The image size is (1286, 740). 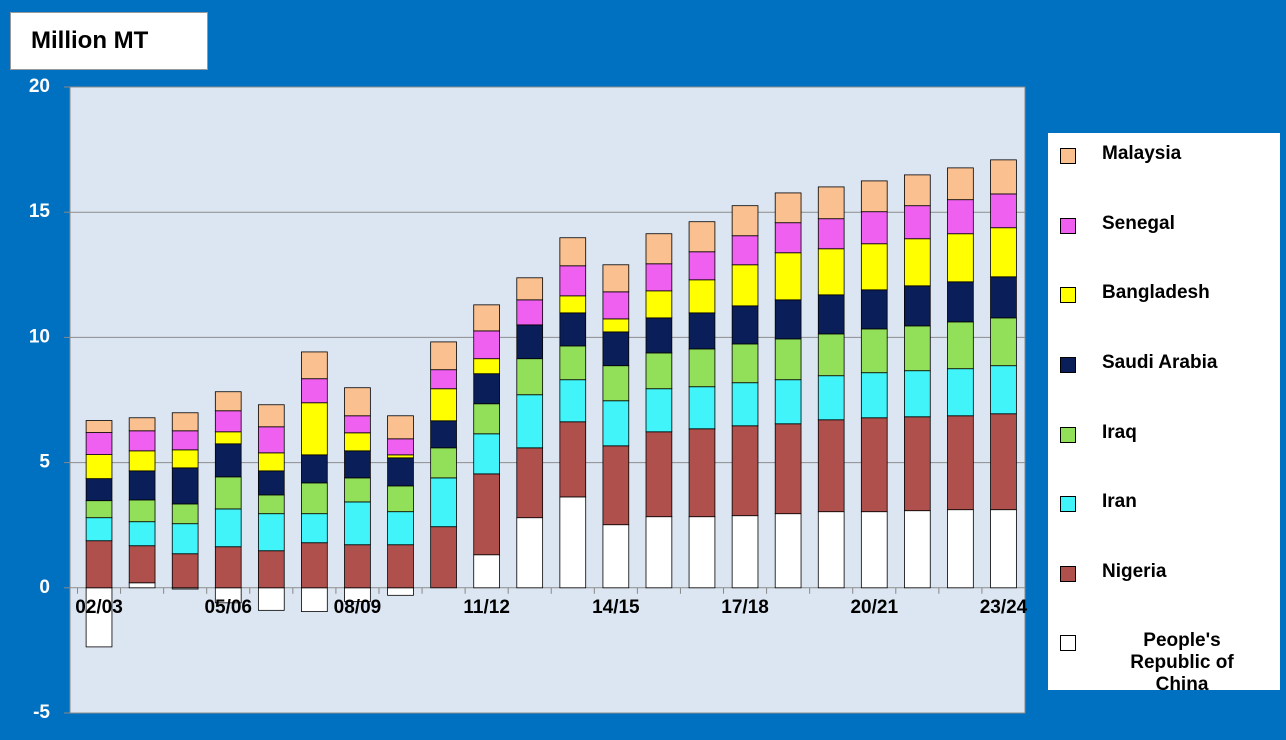 I want to click on legend-label: People's Republic of China, so click(x=1182, y=663).